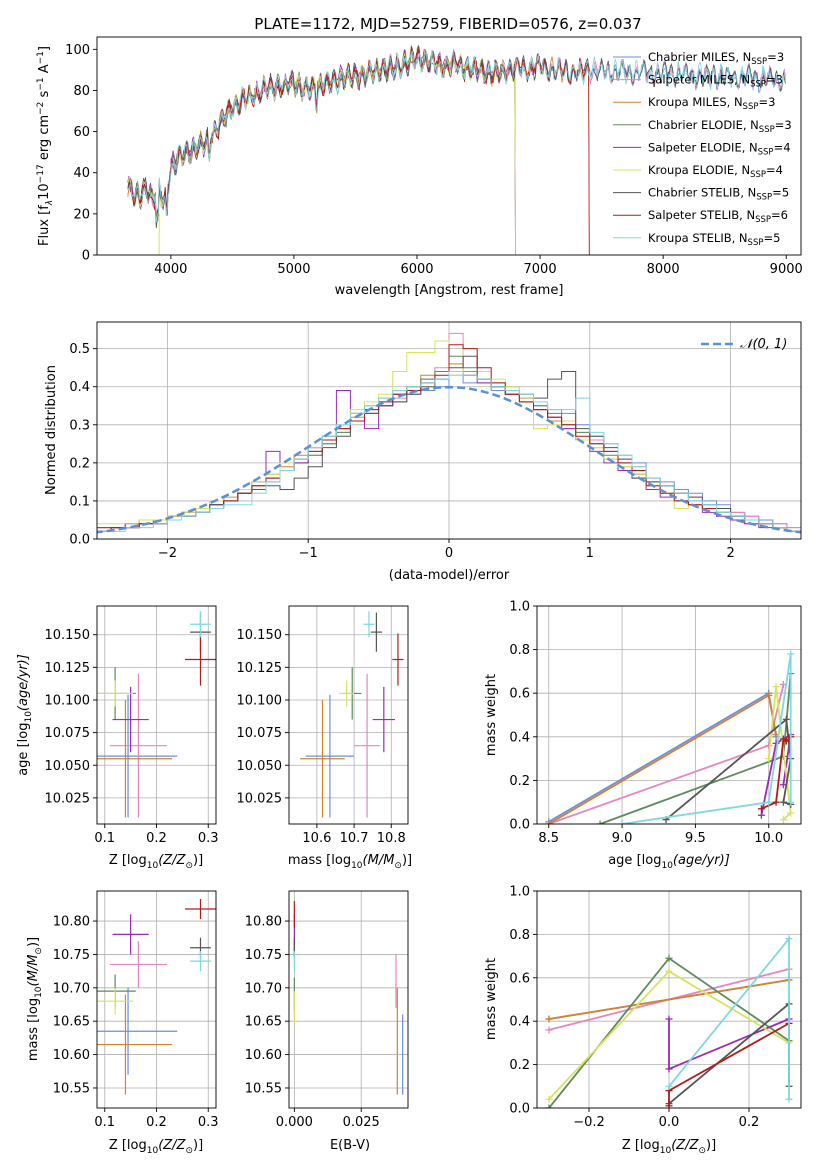  I want to click on x-tick-label: 2, so click(730, 553).